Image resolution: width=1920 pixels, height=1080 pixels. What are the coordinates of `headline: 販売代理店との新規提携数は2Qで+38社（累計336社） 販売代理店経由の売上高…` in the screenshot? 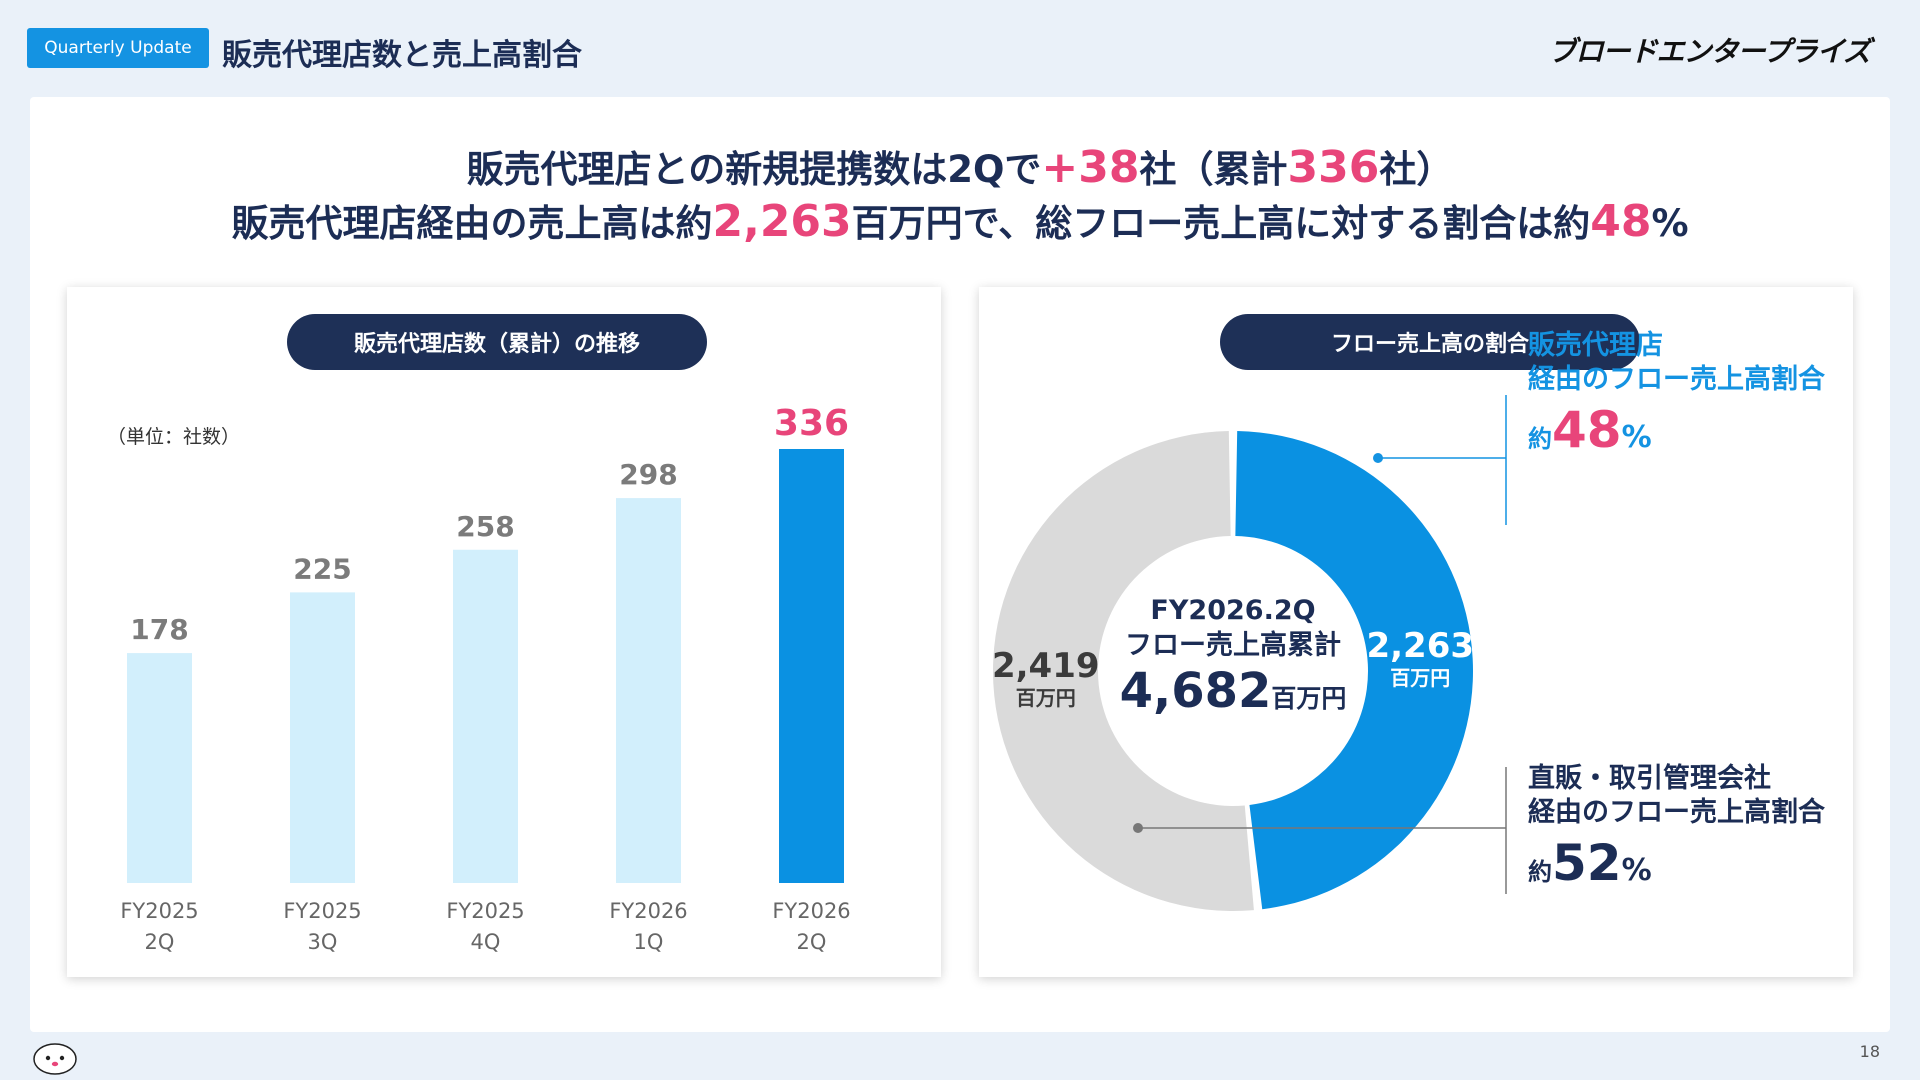 It's located at (960, 196).